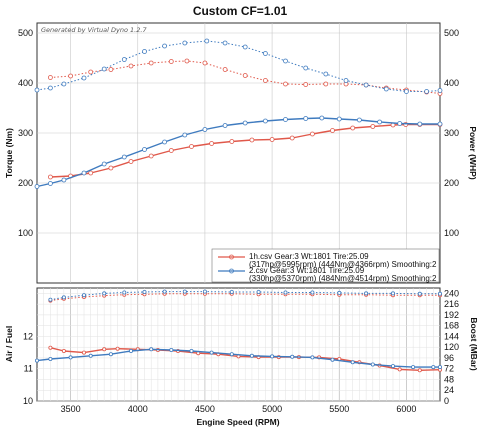  What do you see at coordinates (28, 369) in the screenshot?
I see `air-fuel-tick-label: 11` at bounding box center [28, 369].